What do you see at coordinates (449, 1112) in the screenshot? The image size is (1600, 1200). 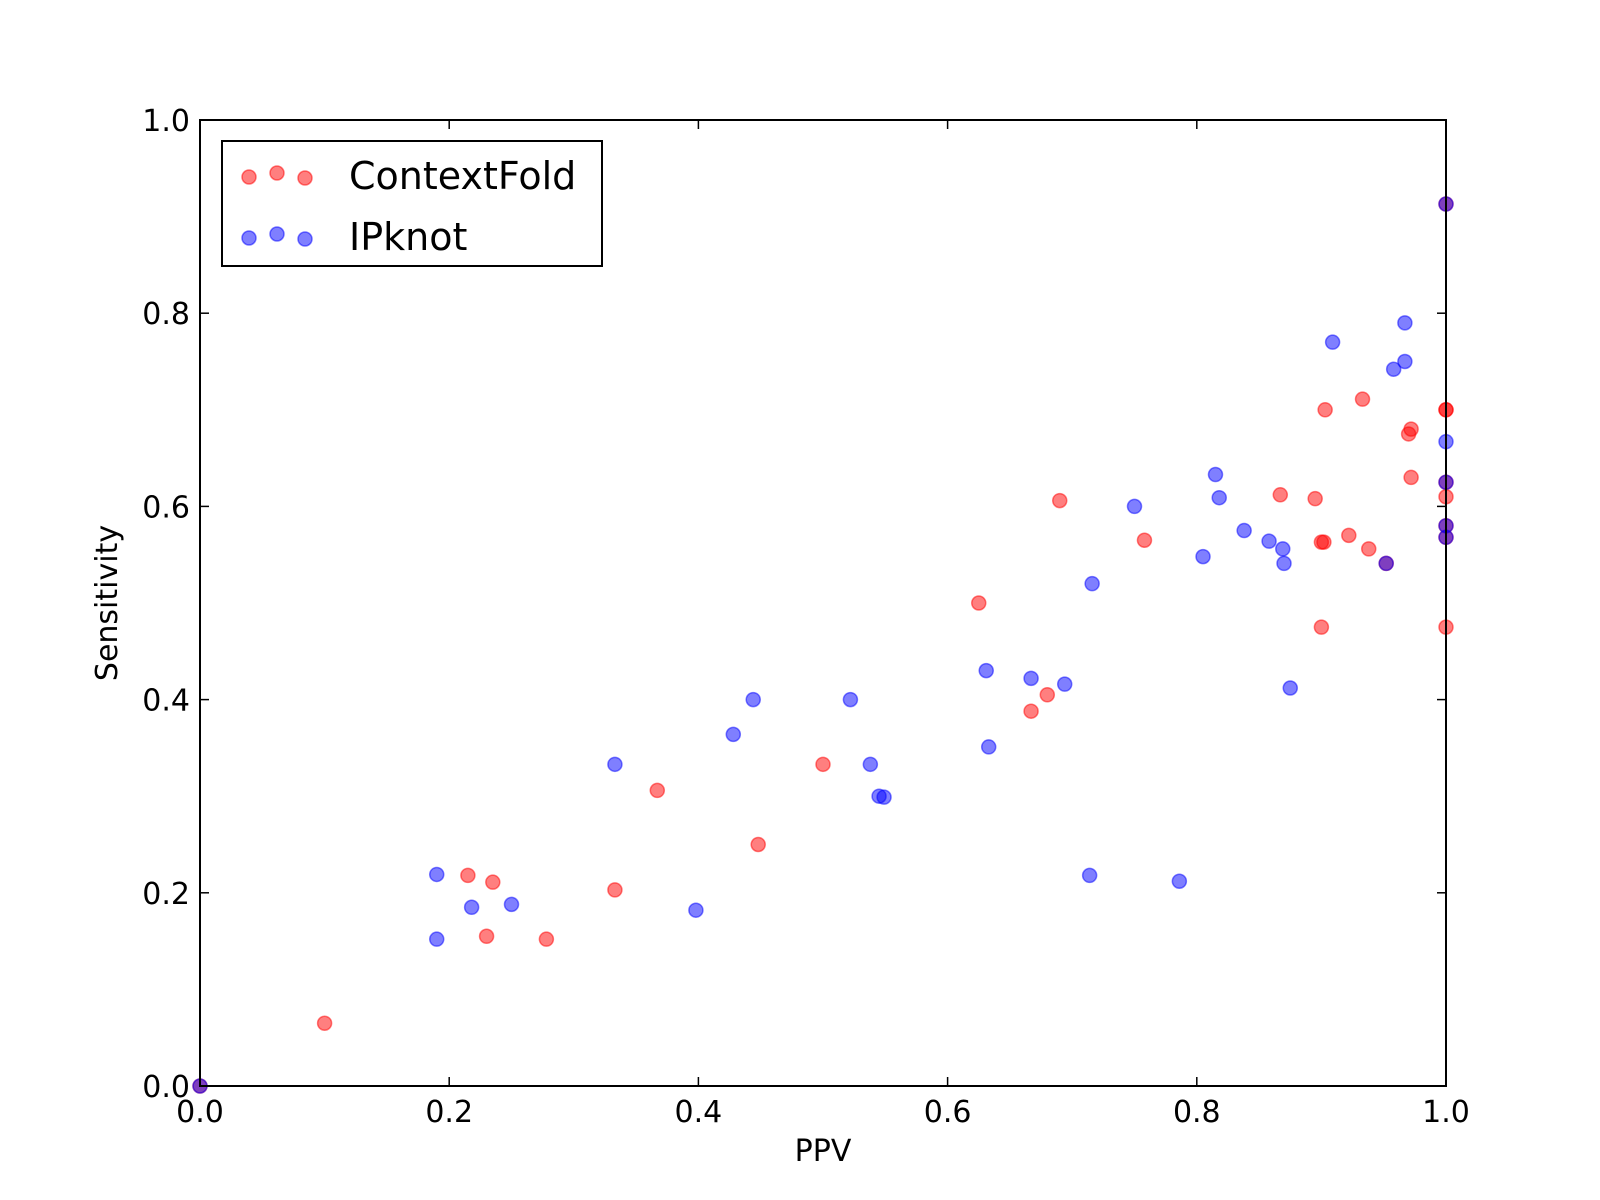 I see `x-tick-label: 0.2` at bounding box center [449, 1112].